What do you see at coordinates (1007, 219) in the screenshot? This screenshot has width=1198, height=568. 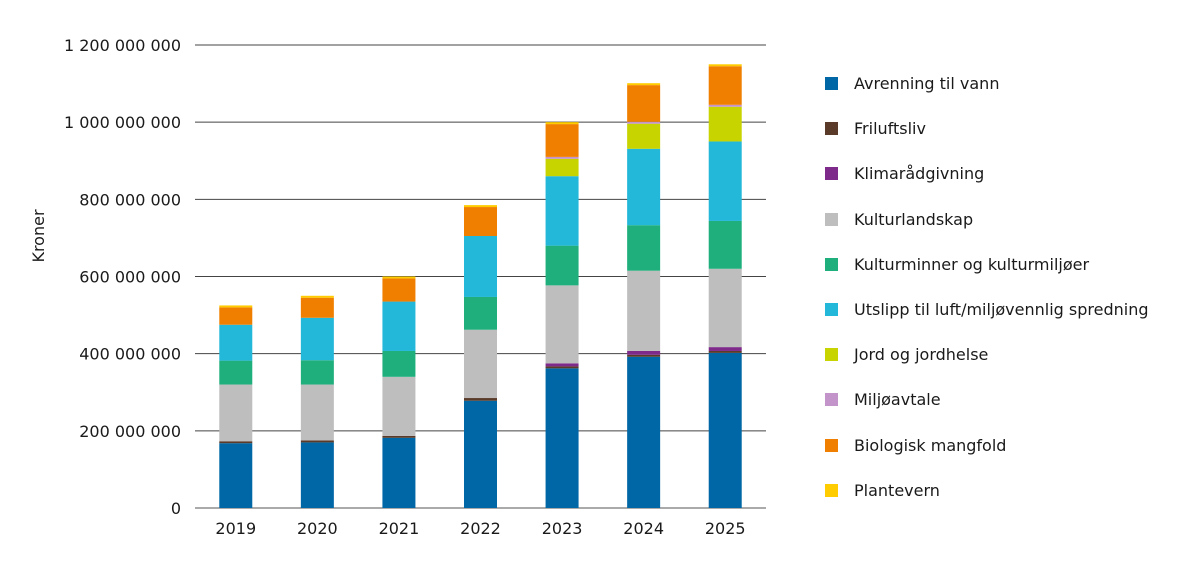 I see `legend-item: Kulturlandskap` at bounding box center [1007, 219].